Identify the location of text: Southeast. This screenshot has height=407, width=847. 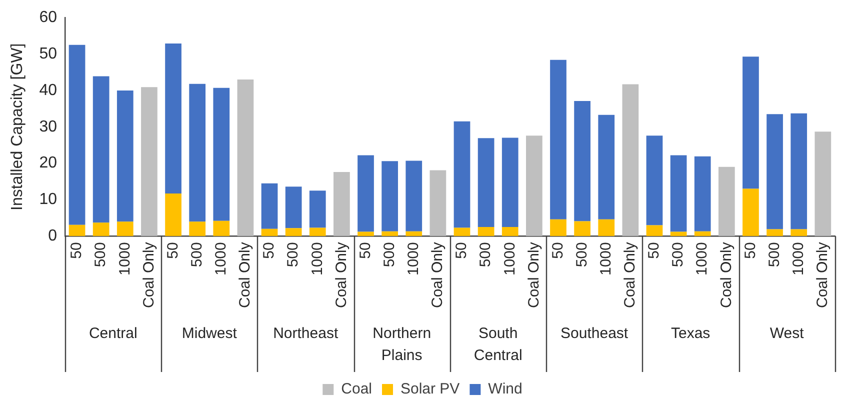
(594, 333).